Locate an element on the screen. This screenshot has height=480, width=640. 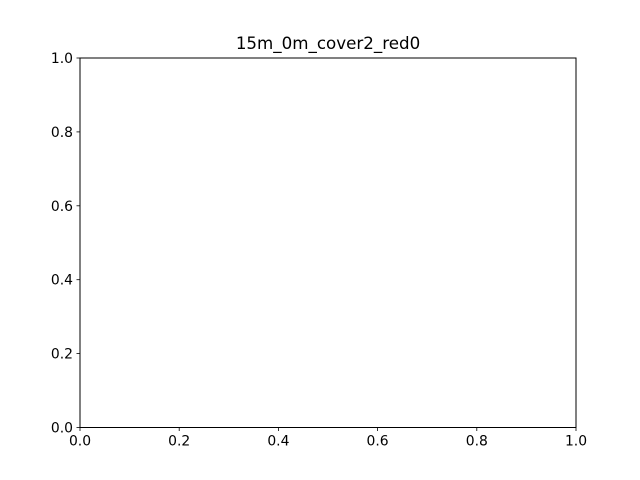
x-tick-label: 0.8 is located at coordinates (477, 442).